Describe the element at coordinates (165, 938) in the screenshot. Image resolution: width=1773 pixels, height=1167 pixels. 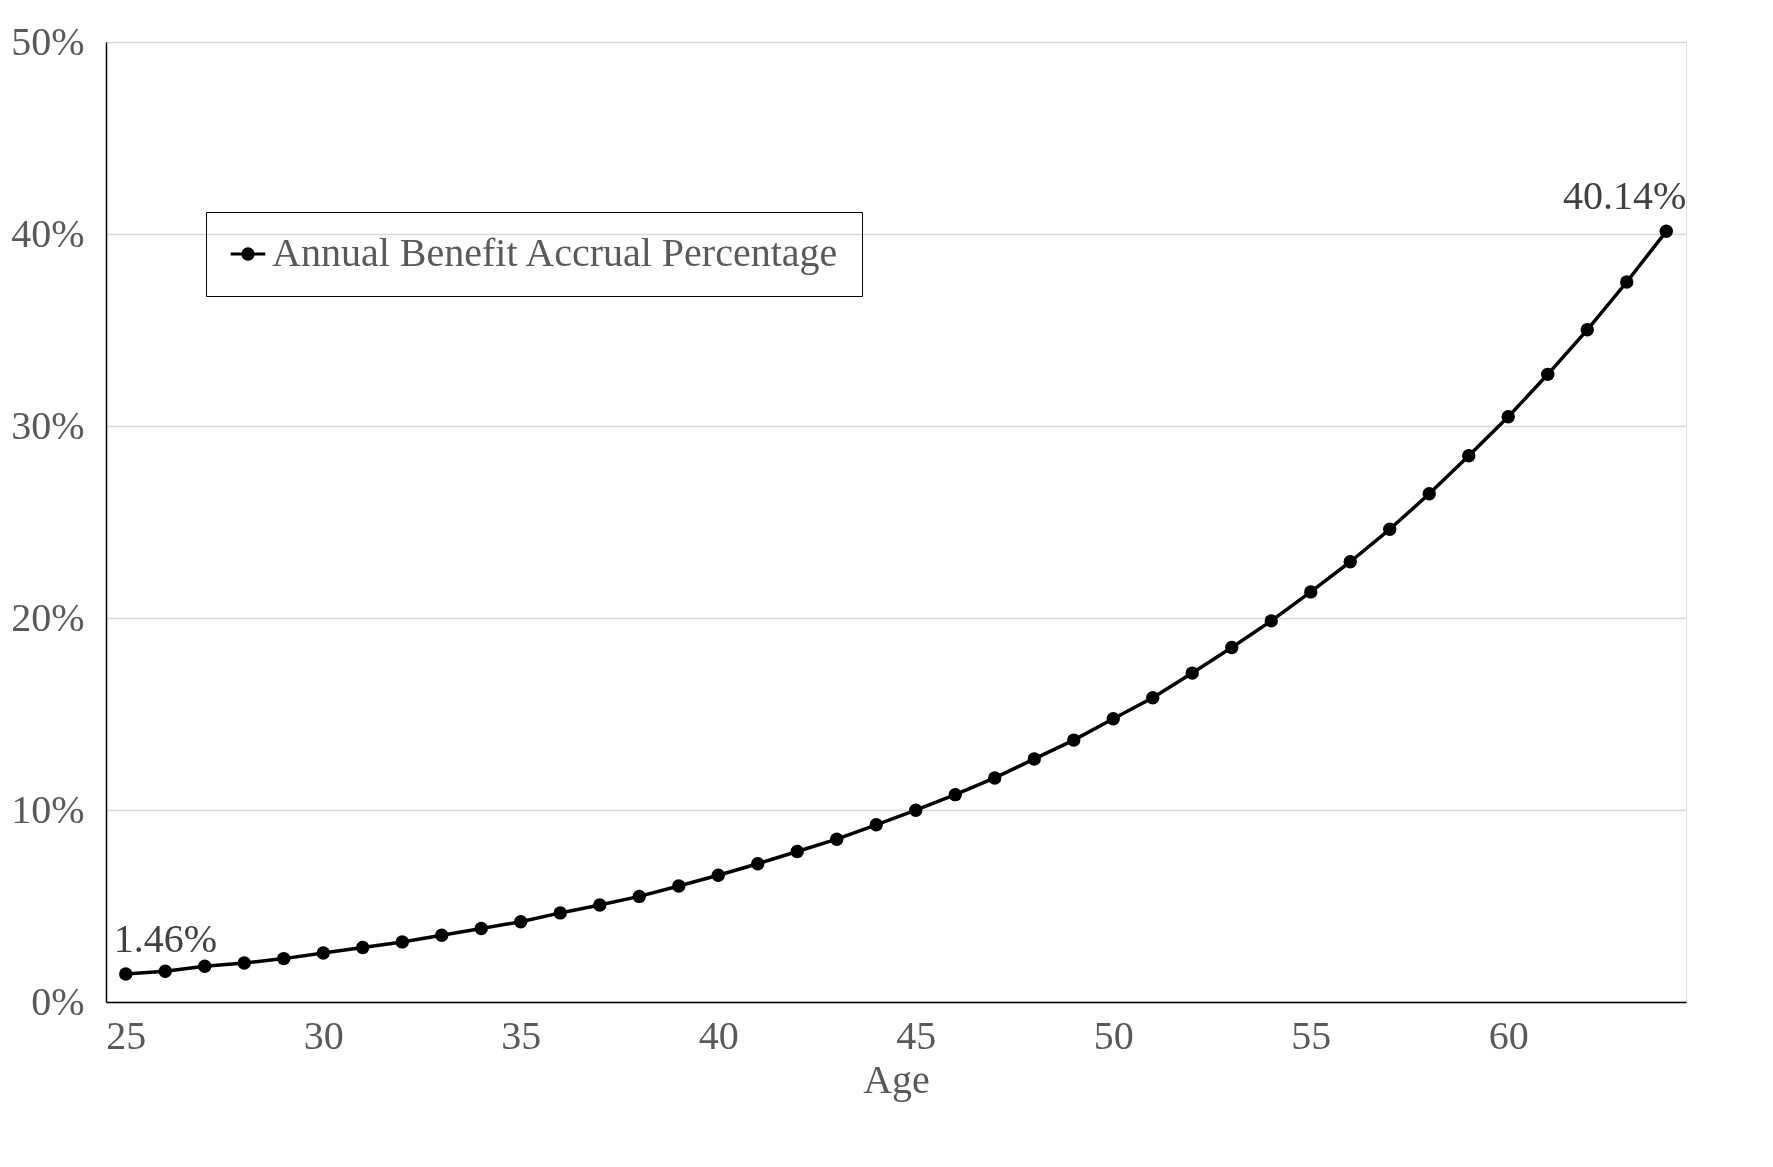
I see `data-label: 1.46%` at that location.